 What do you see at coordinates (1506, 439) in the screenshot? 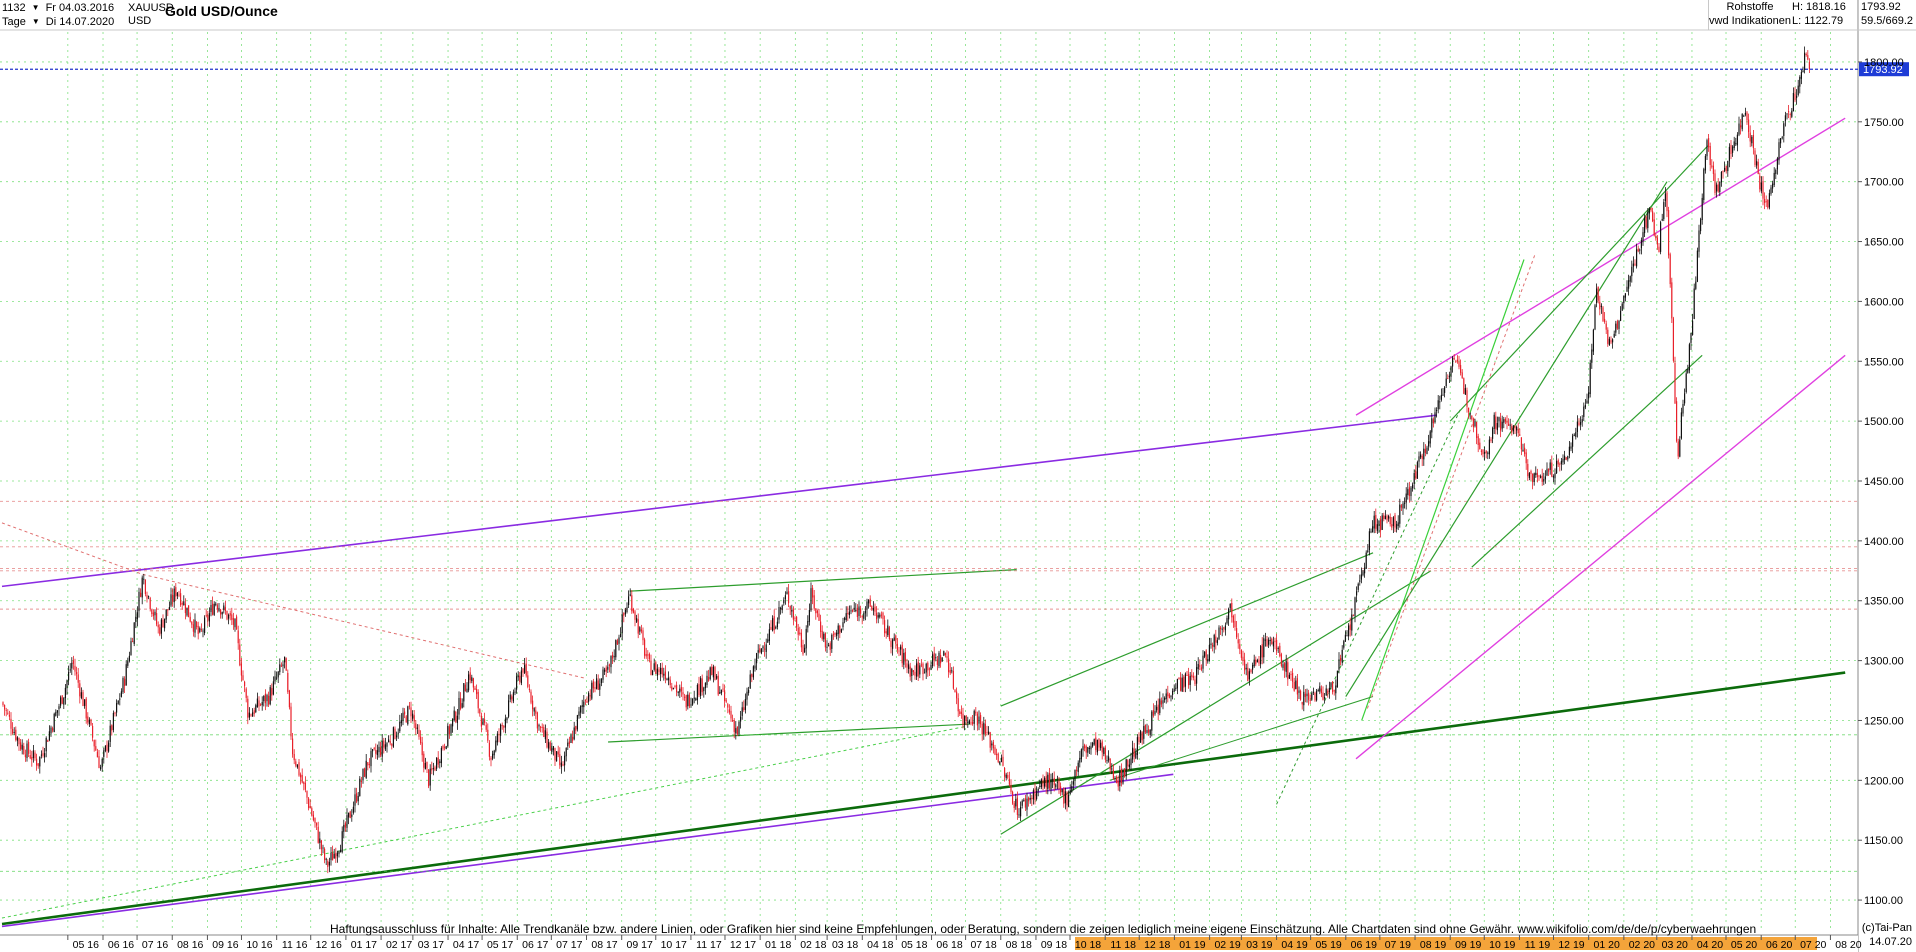
I see `trend-line` at bounding box center [1506, 439].